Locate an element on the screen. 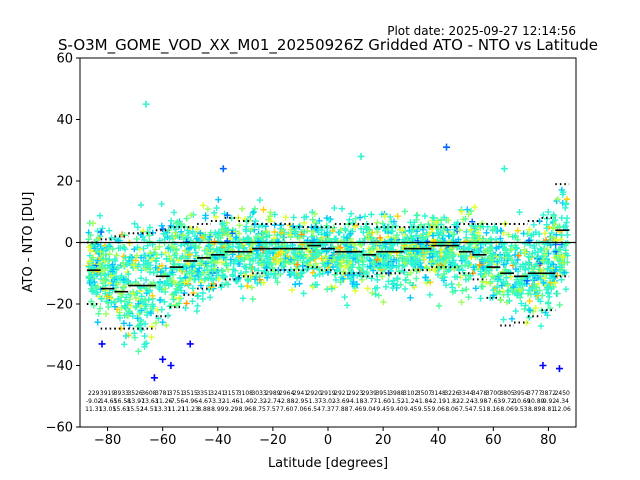 The width and height of the screenshot is (640, 480). y-axis-ticks: −60 −40 −20 0 20 40 60 is located at coordinates (63, 244).